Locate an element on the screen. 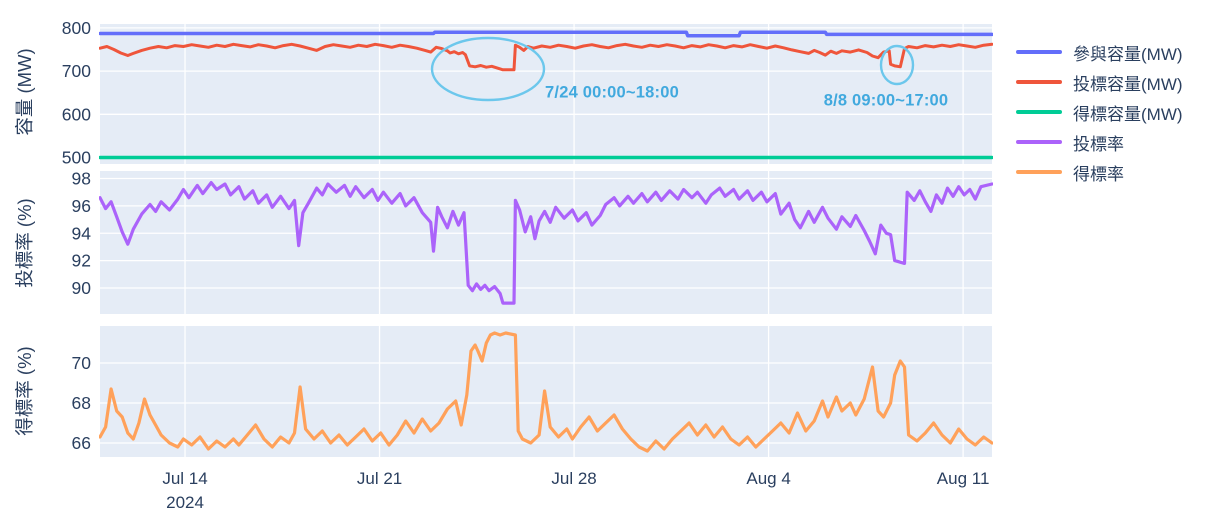 Image resolution: width=1211 pixels, height=514 pixels. legend-label: 投標率 is located at coordinates (1098, 144).